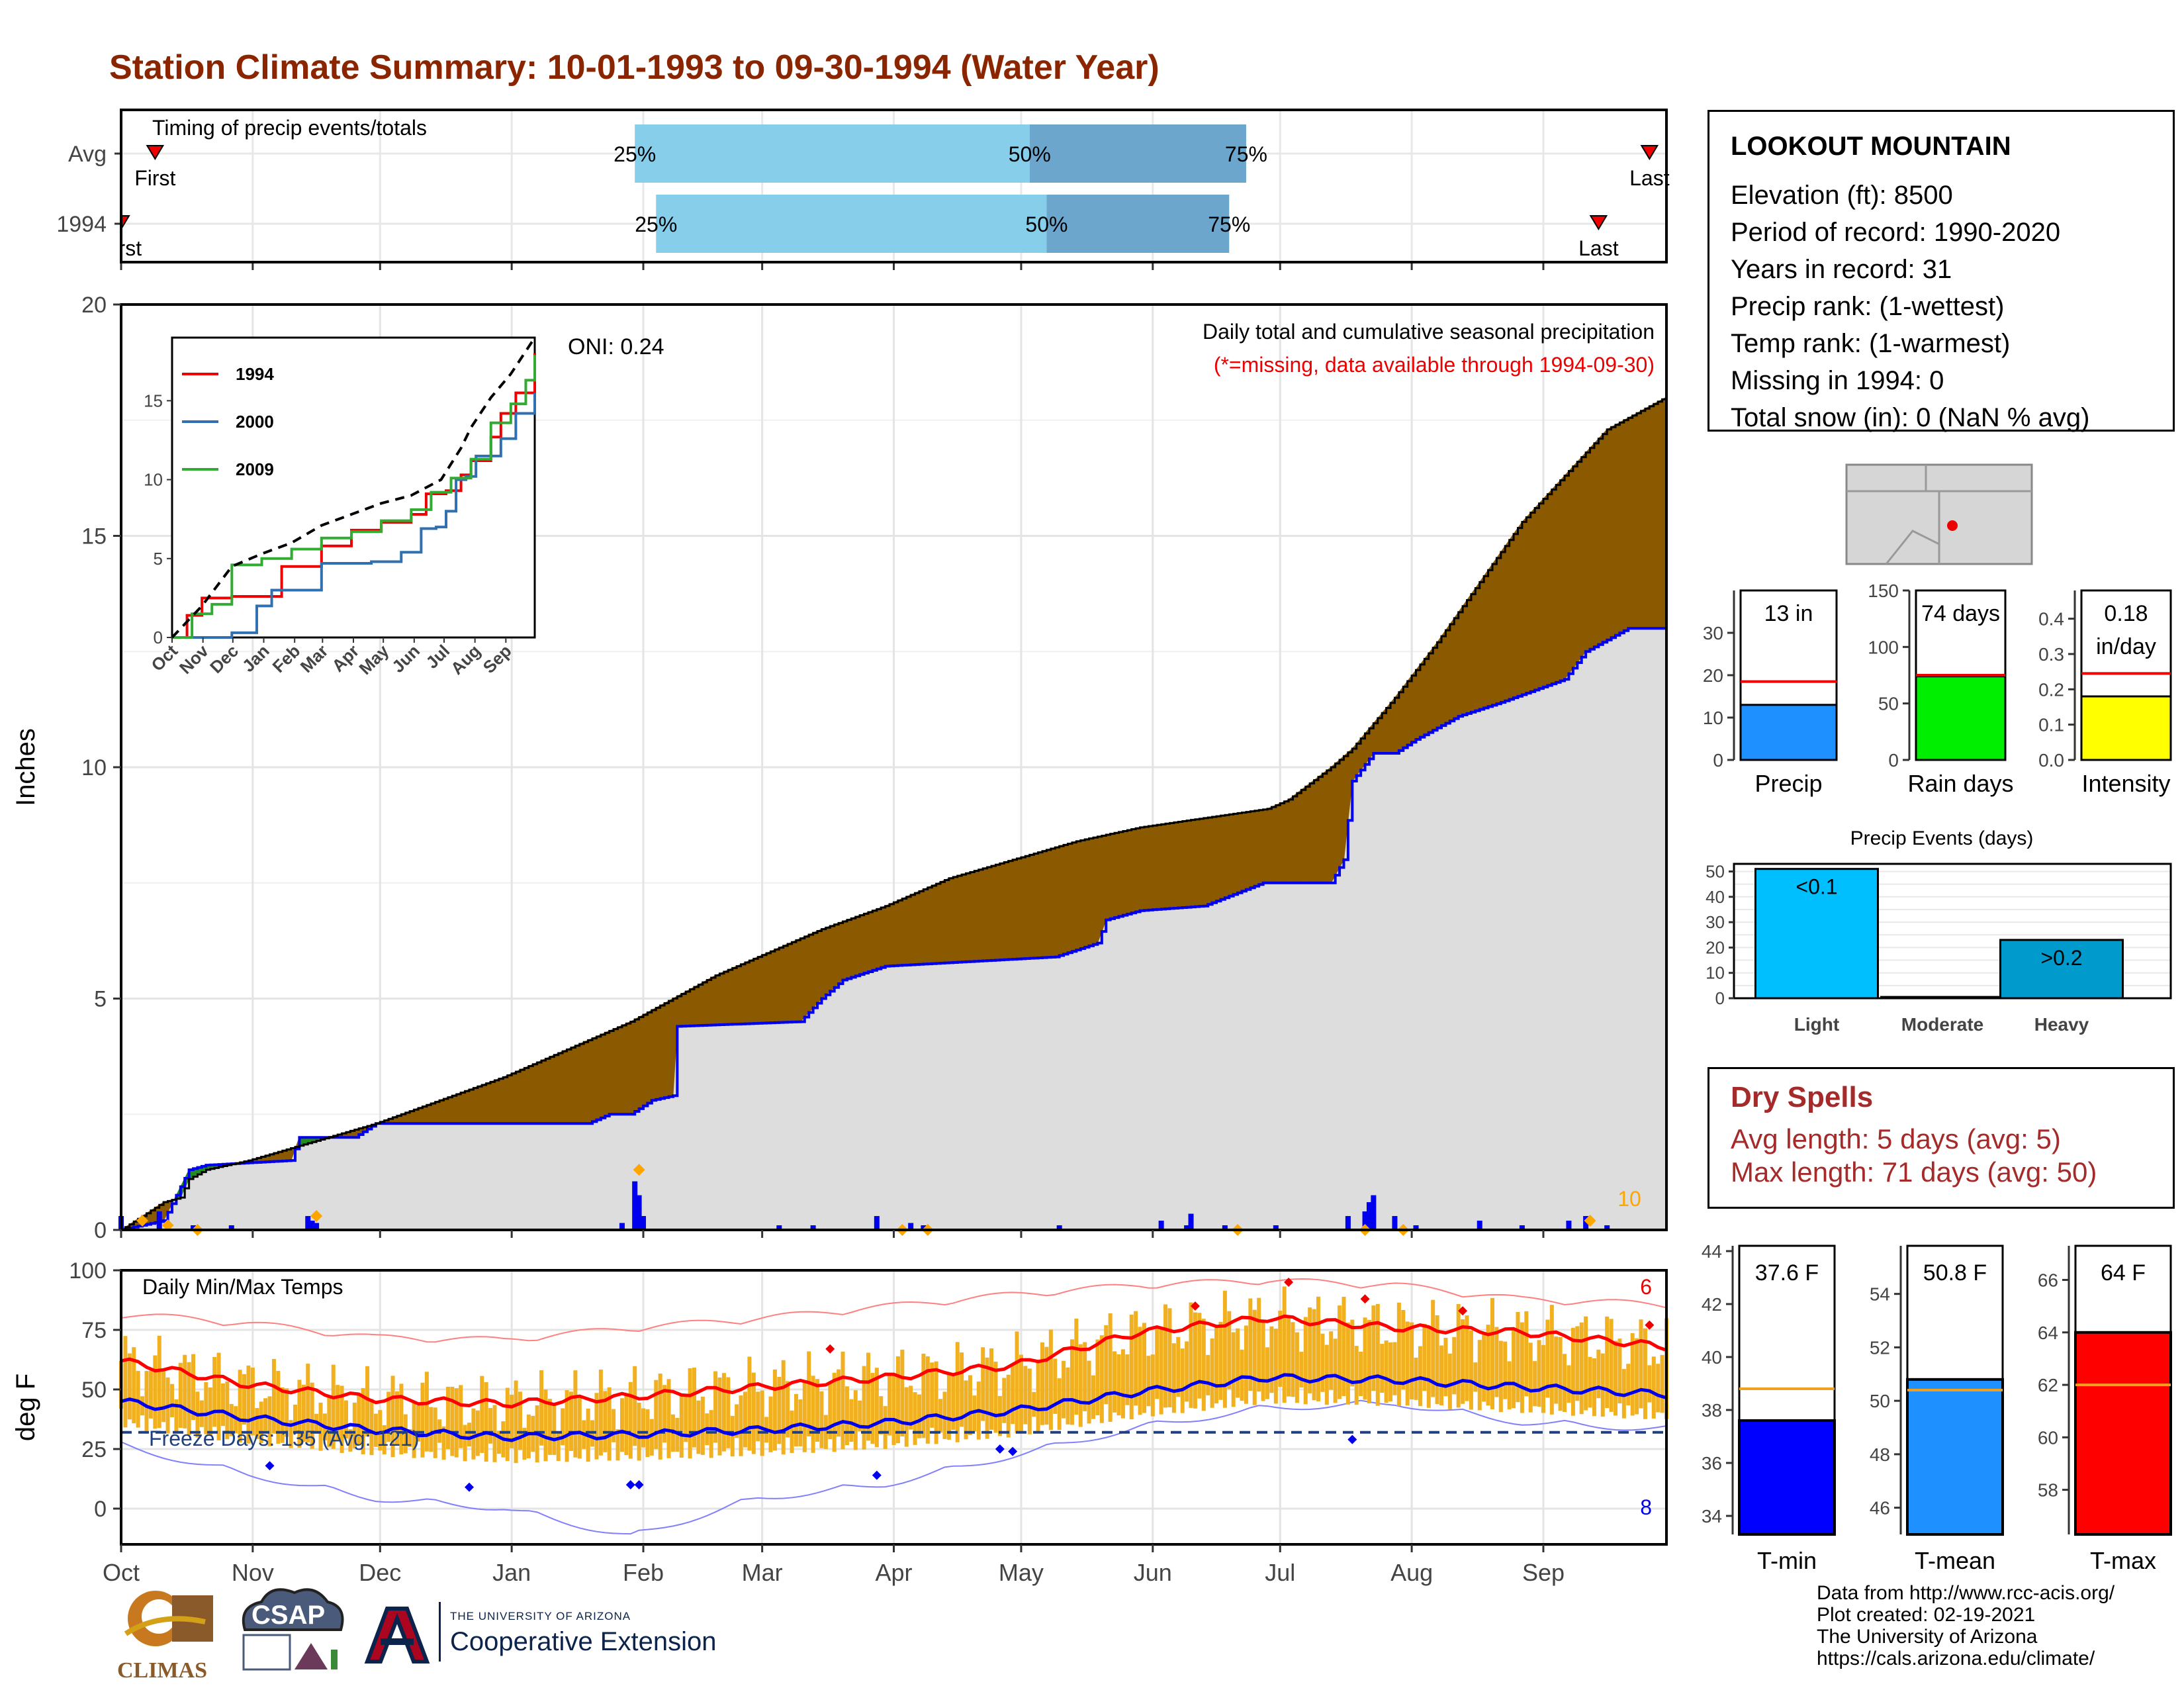 This screenshot has width=2184, height=1688. What do you see at coordinates (81, 224) in the screenshot?
I see `timing-row-label: 1994` at bounding box center [81, 224].